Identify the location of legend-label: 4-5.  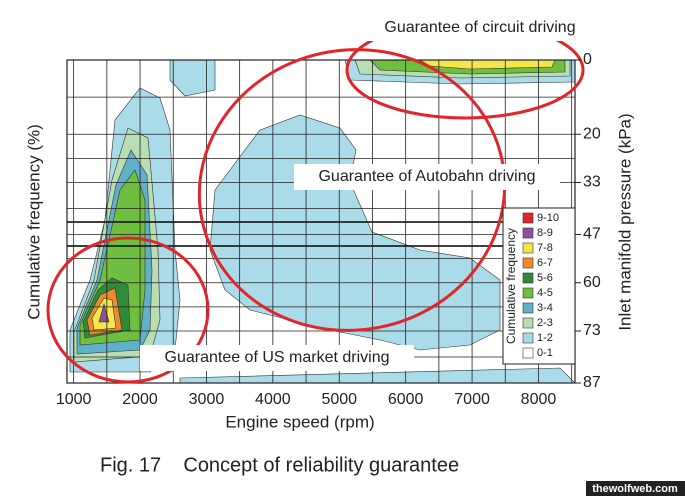
(545, 293).